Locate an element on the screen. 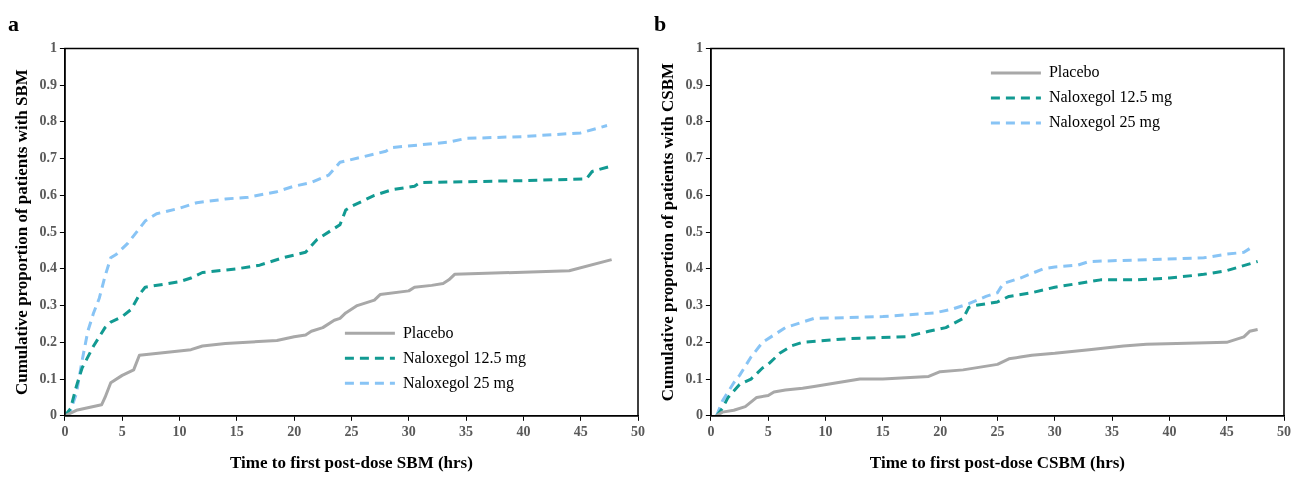 The image size is (1304, 491). x-axis-title: Time to first post-dose CSBM (hrs) is located at coordinates (997, 463).